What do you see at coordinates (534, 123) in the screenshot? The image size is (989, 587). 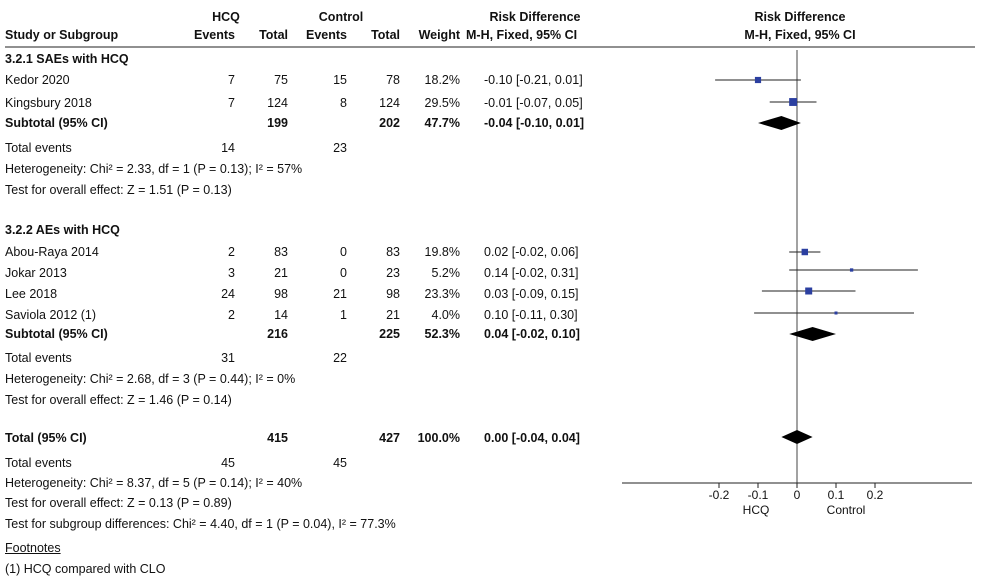 I see `subtotal-ci: -0.04 [-0.10, 0.01]` at bounding box center [534, 123].